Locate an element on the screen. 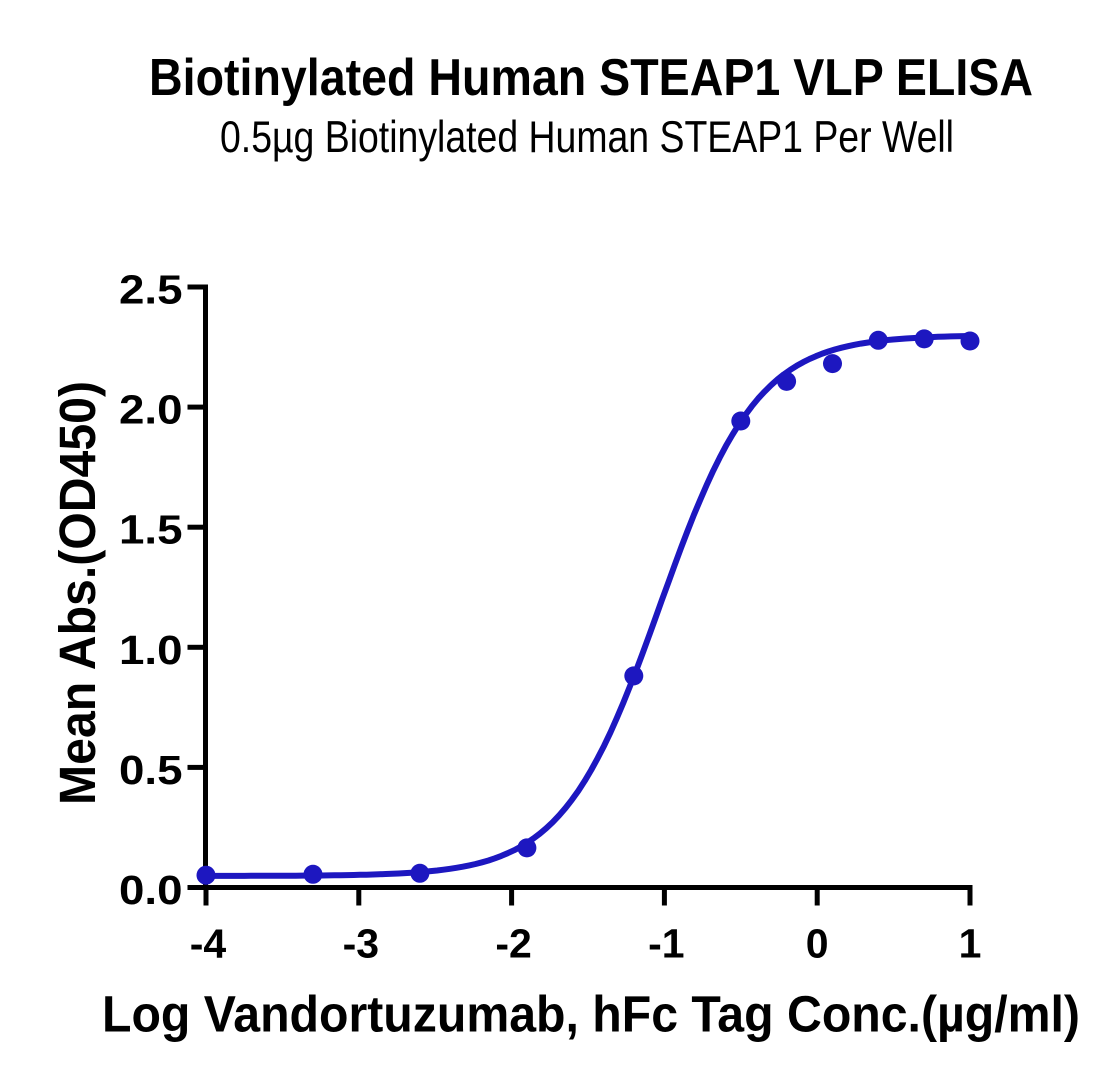 The width and height of the screenshot is (1116, 1087). svg-text: -2 is located at coordinates (513, 944).